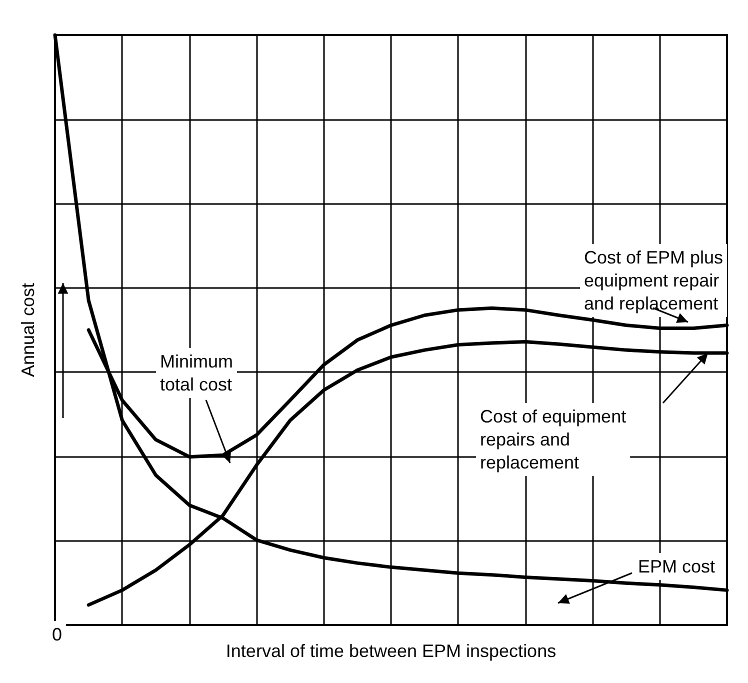 This screenshot has height=683, width=748. What do you see at coordinates (197, 373) in the screenshot?
I see `annotation: Minimum total cost` at bounding box center [197, 373].